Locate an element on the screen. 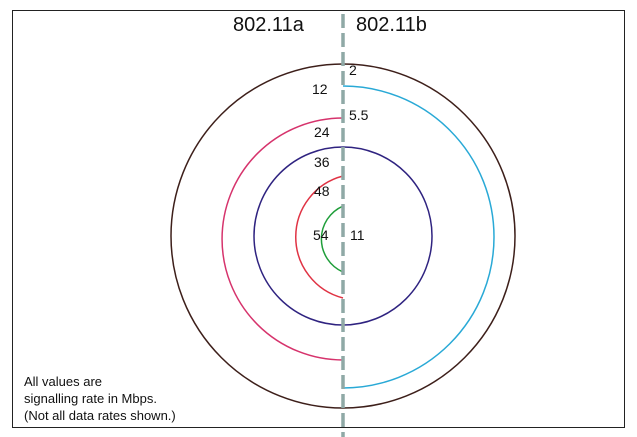  label-11a-48: 48 is located at coordinates (322, 191).